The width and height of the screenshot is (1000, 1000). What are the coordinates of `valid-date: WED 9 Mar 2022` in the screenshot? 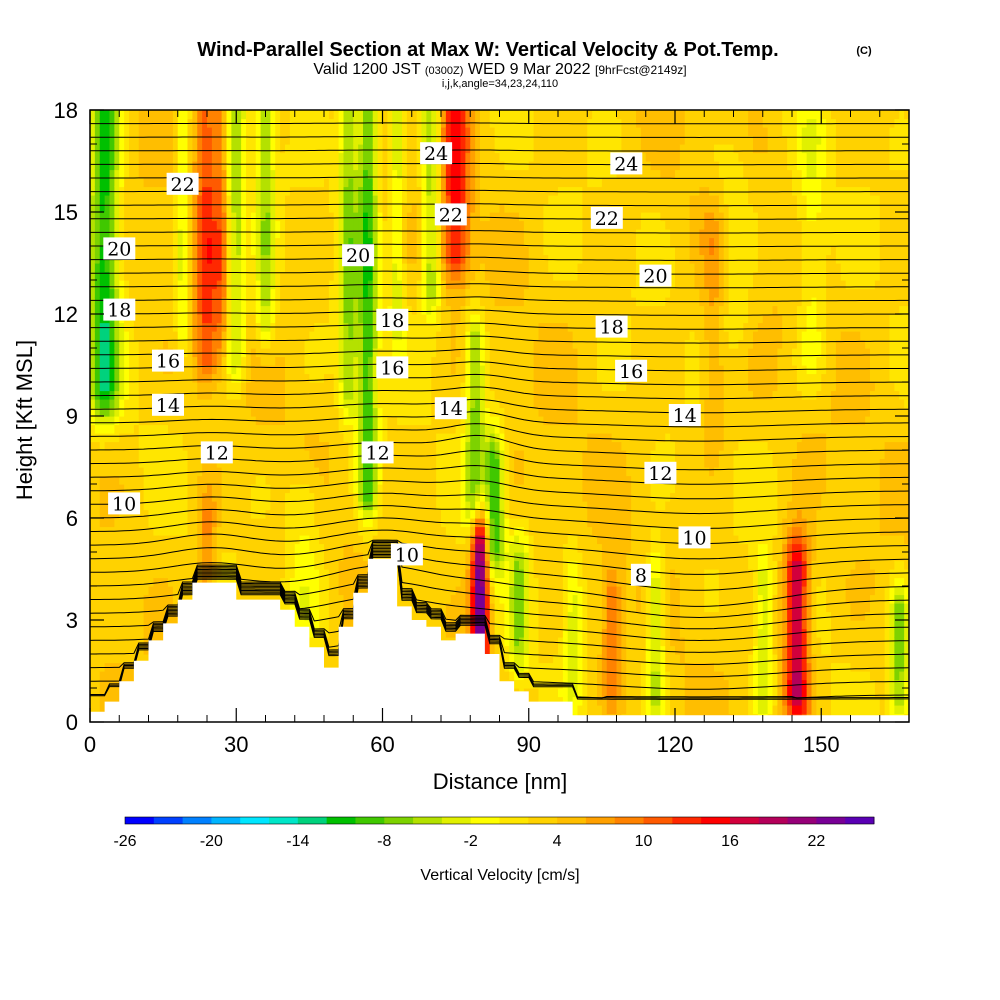 It's located at (529, 69).